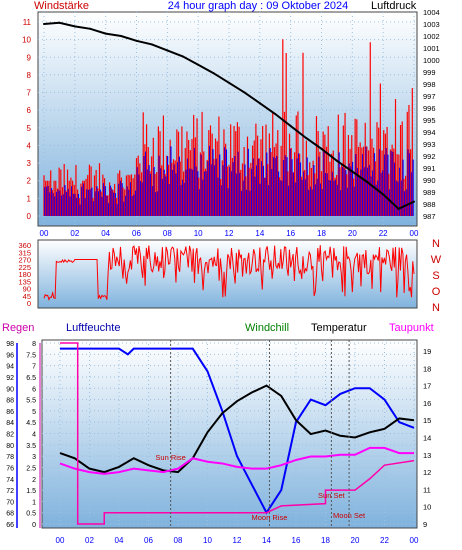 Image resolution: width=462 pixels, height=550 pixels. What do you see at coordinates (427, 386) in the screenshot?
I see `temperature-tick-label: 17` at bounding box center [427, 386].